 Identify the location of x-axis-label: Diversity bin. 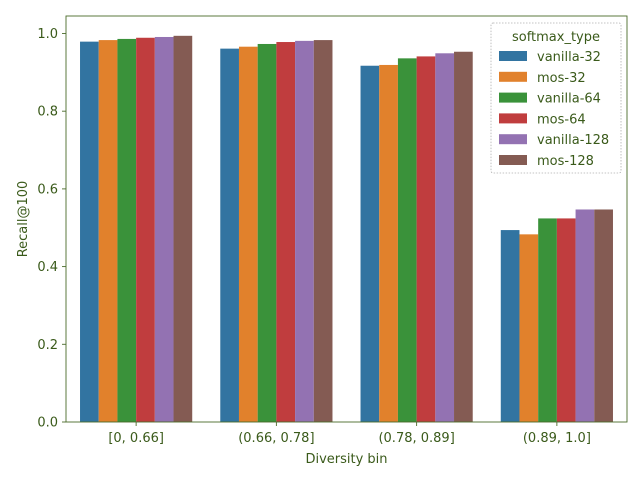
(346, 459).